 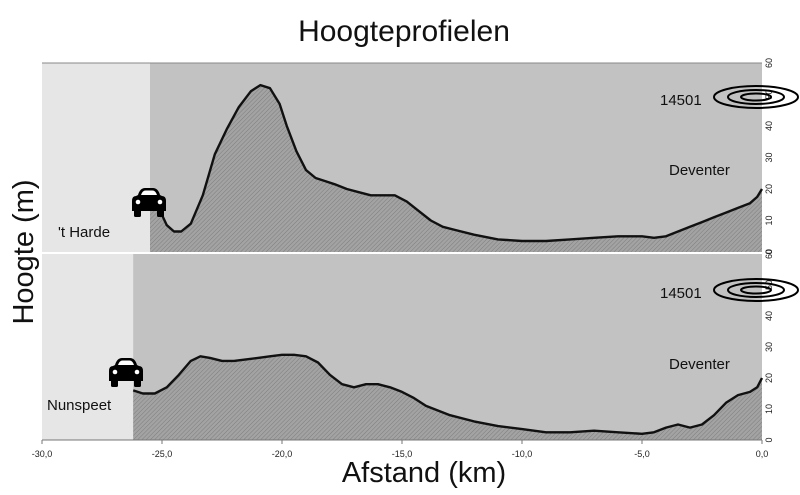 What do you see at coordinates (681, 293) in the screenshot?
I see `route-code-2: 14501` at bounding box center [681, 293].